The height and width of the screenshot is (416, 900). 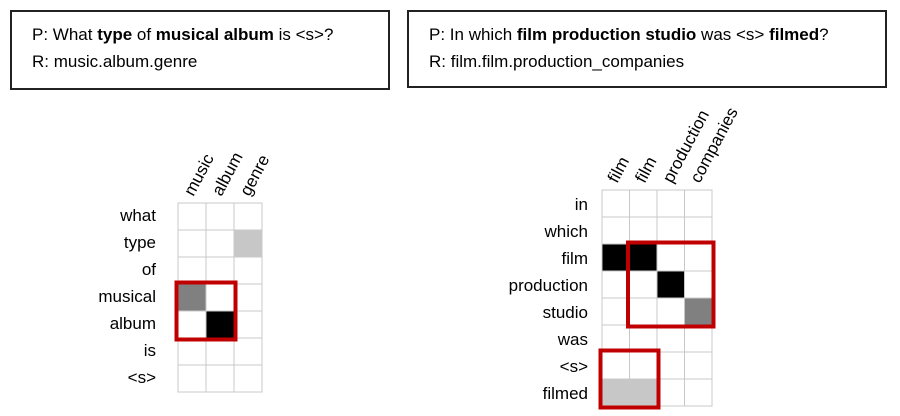 I want to click on row-label: album, so click(x=133, y=323).